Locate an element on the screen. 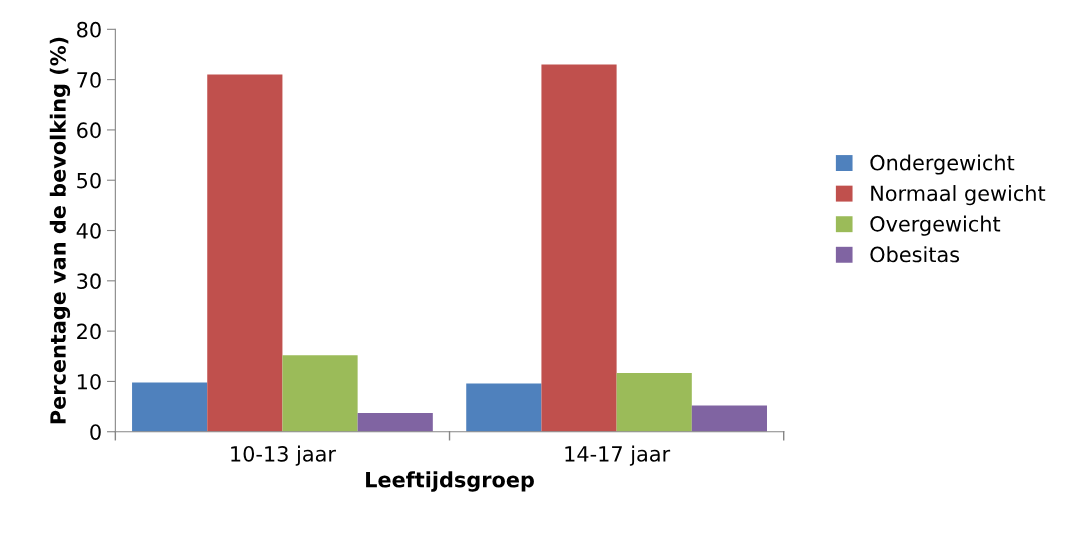 This screenshot has height=533, width=1078. y-tick-label: 30 is located at coordinates (89, 281).